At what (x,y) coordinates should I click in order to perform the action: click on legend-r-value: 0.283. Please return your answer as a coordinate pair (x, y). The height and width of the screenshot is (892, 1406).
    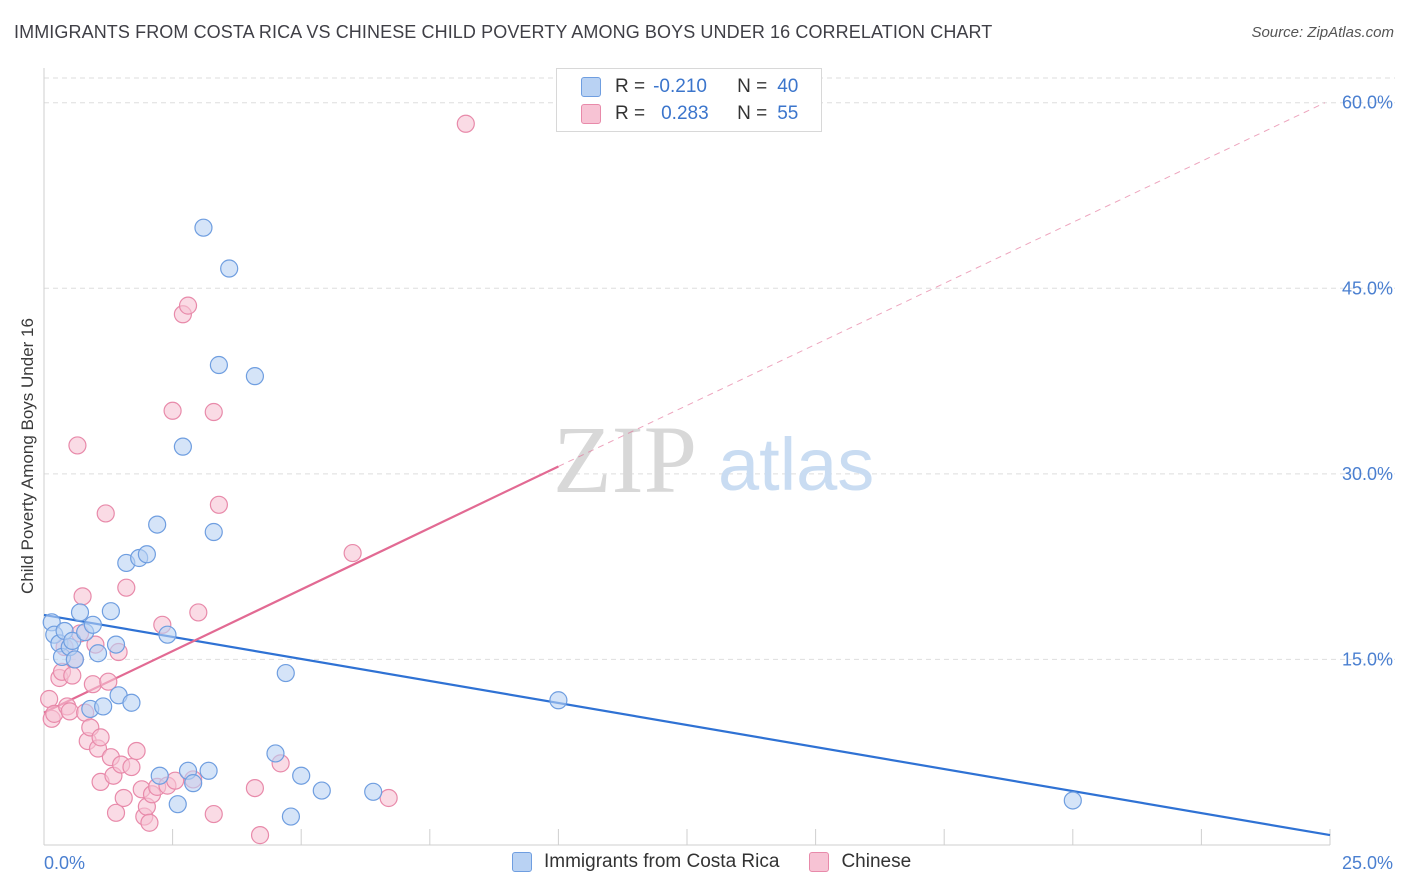
    Looking at the image, I should click on (685, 113).